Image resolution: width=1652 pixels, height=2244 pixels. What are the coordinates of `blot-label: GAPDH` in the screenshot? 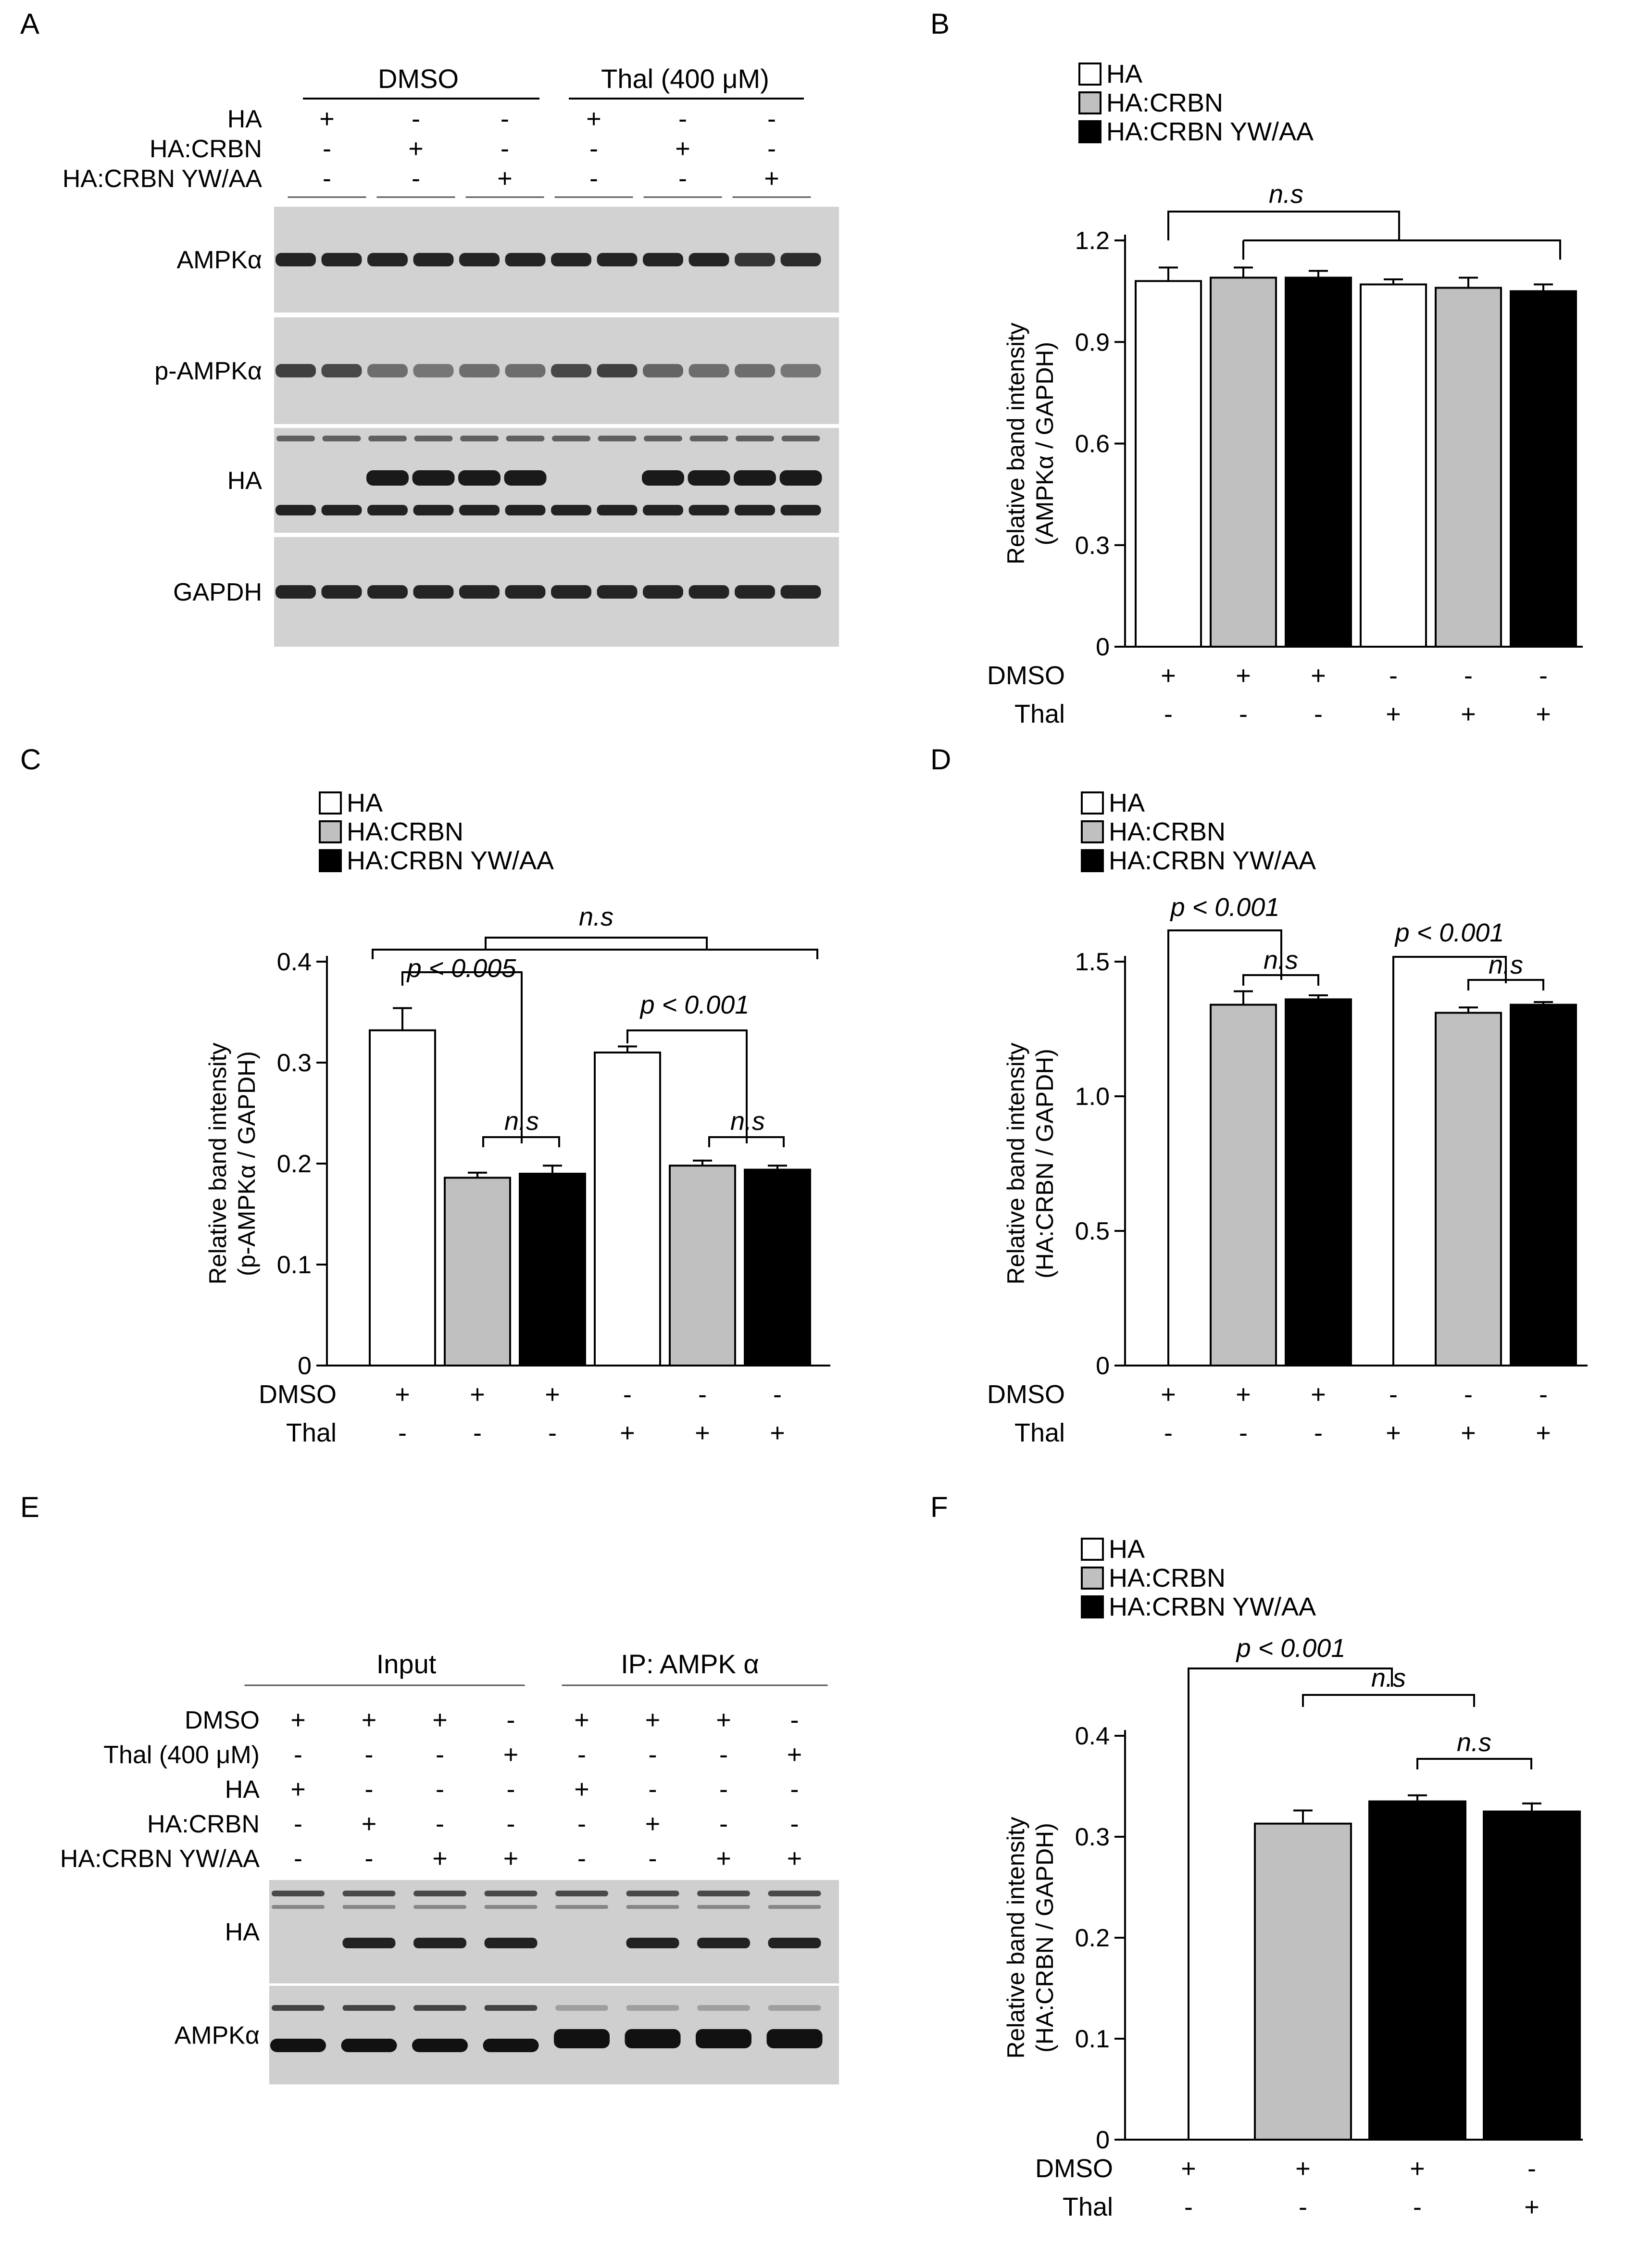 It's located at (217, 592).